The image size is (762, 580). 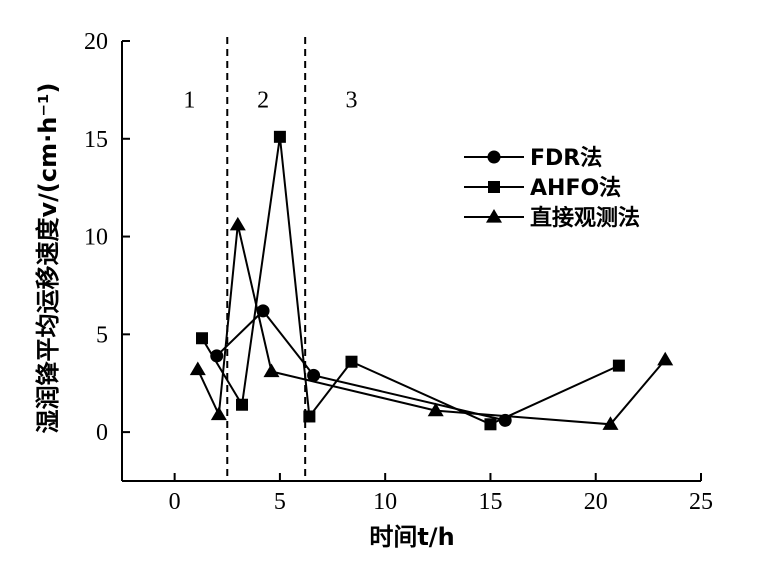 What do you see at coordinates (585, 218) in the screenshot?
I see `legend-label: 直接观测法` at bounding box center [585, 218].